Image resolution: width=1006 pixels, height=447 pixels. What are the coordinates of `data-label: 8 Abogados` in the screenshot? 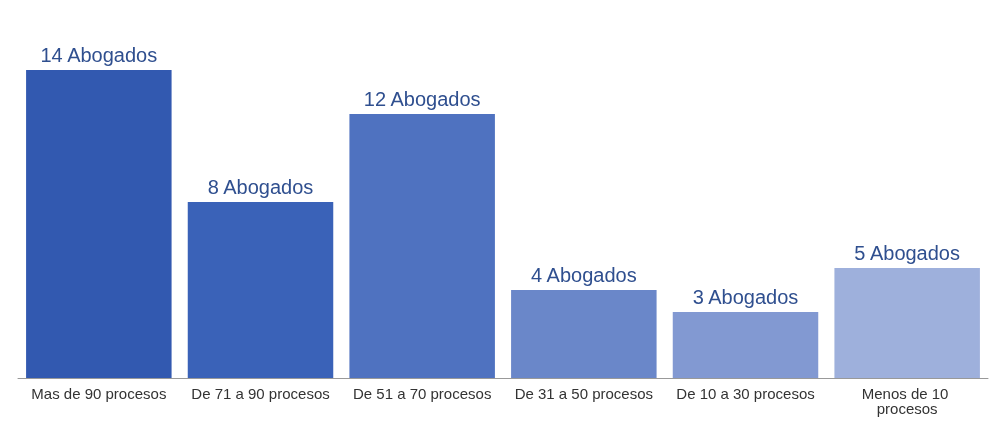 It's located at (260, 187).